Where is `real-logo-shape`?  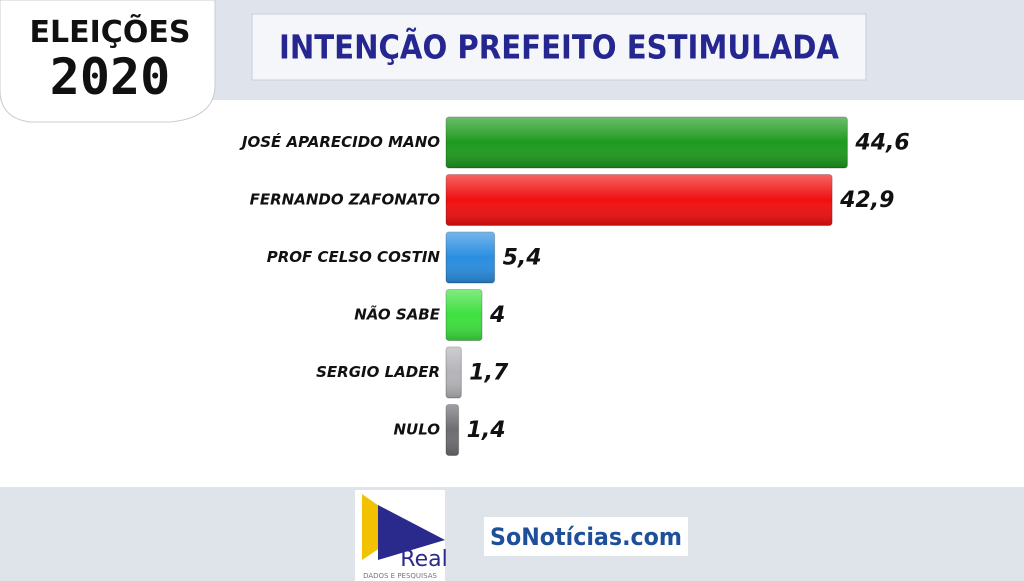 real-logo-shape is located at coordinates (411, 532).